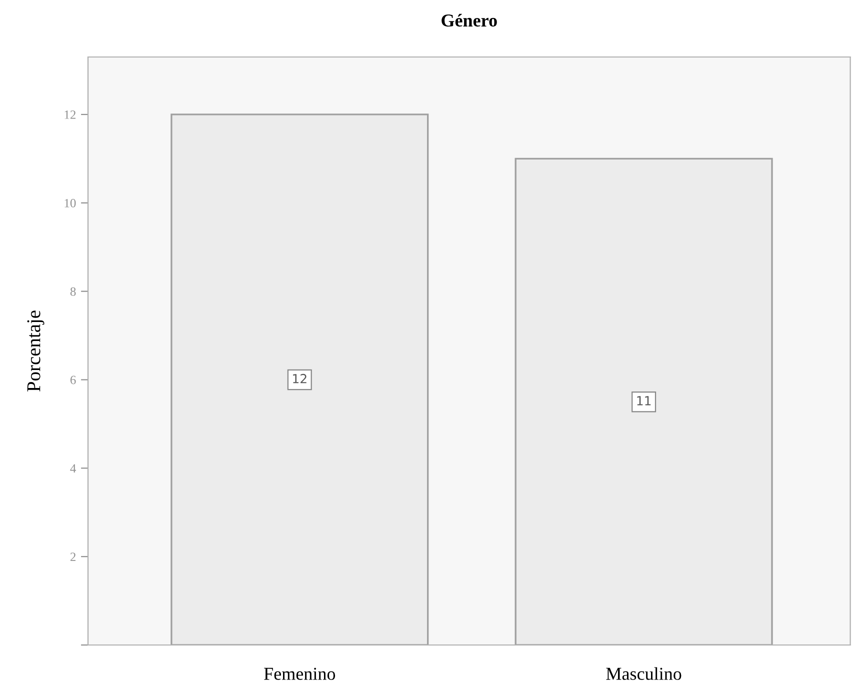 Image resolution: width=852 pixels, height=696 pixels. What do you see at coordinates (70, 114) in the screenshot?
I see `y-tick-label: 12` at bounding box center [70, 114].